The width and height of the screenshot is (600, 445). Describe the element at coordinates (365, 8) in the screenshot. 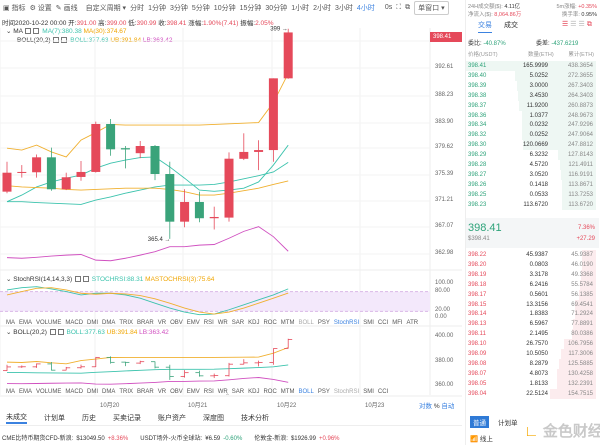

I see `period-tab: 4小时` at that location.